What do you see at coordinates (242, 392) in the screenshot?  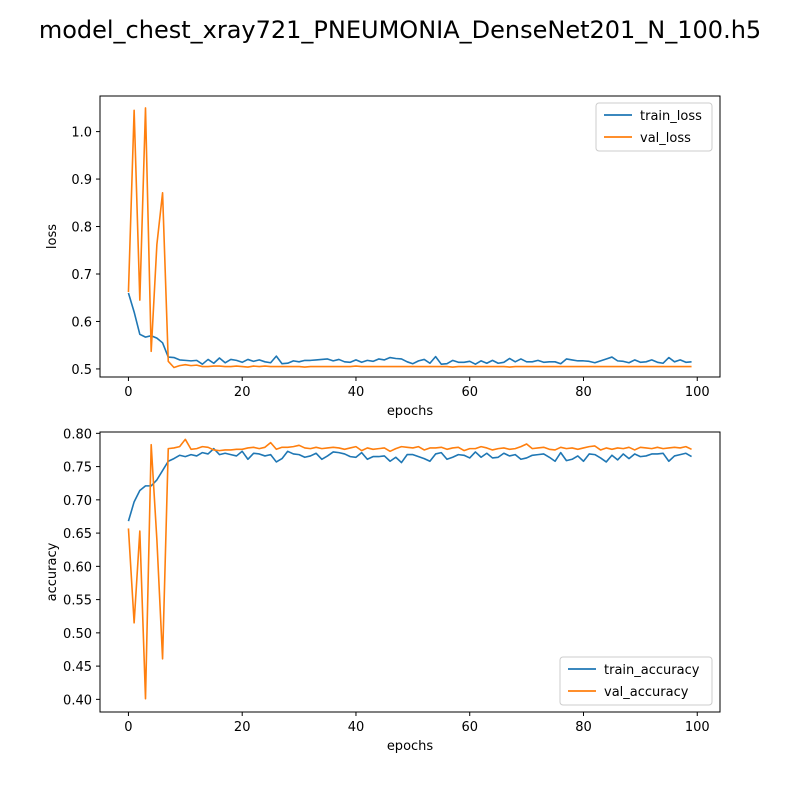 I see `loss-x-tick-label: 20` at bounding box center [242, 392].